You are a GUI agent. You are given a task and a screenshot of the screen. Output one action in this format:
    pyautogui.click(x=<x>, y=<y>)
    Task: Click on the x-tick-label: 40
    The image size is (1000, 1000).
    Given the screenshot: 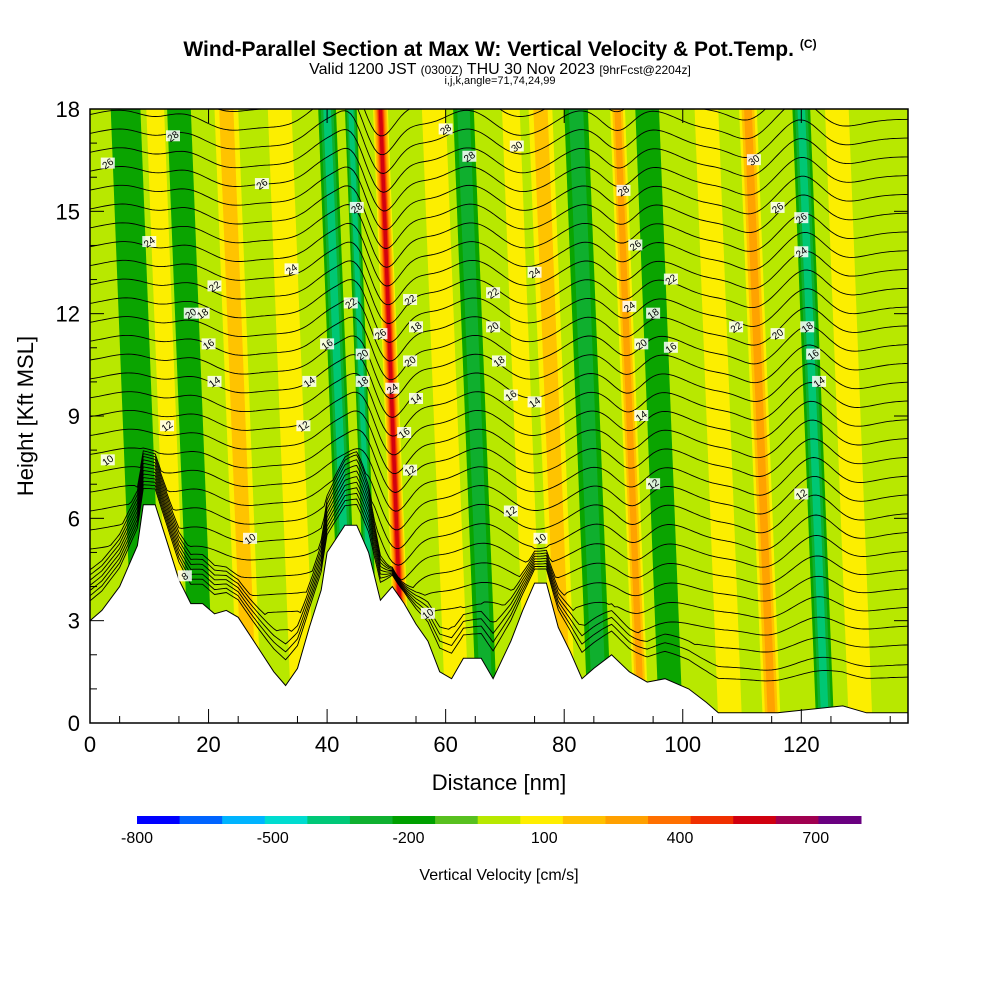 What is the action you would take?
    pyautogui.click(x=327, y=744)
    